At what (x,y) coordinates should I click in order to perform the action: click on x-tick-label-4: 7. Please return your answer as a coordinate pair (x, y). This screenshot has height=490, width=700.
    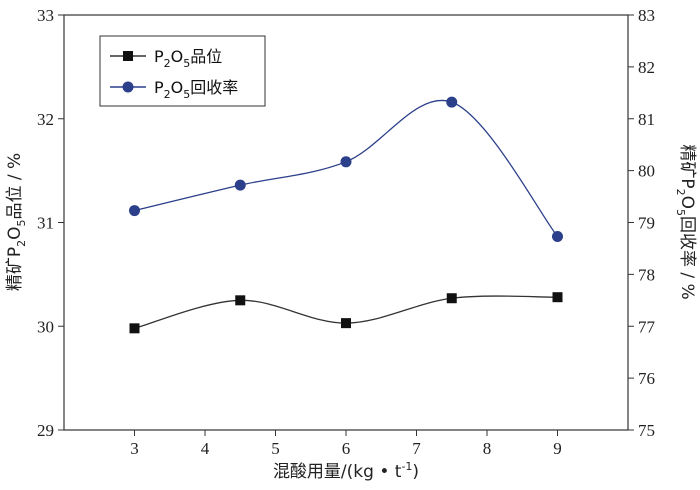
    Looking at the image, I should click on (416, 448).